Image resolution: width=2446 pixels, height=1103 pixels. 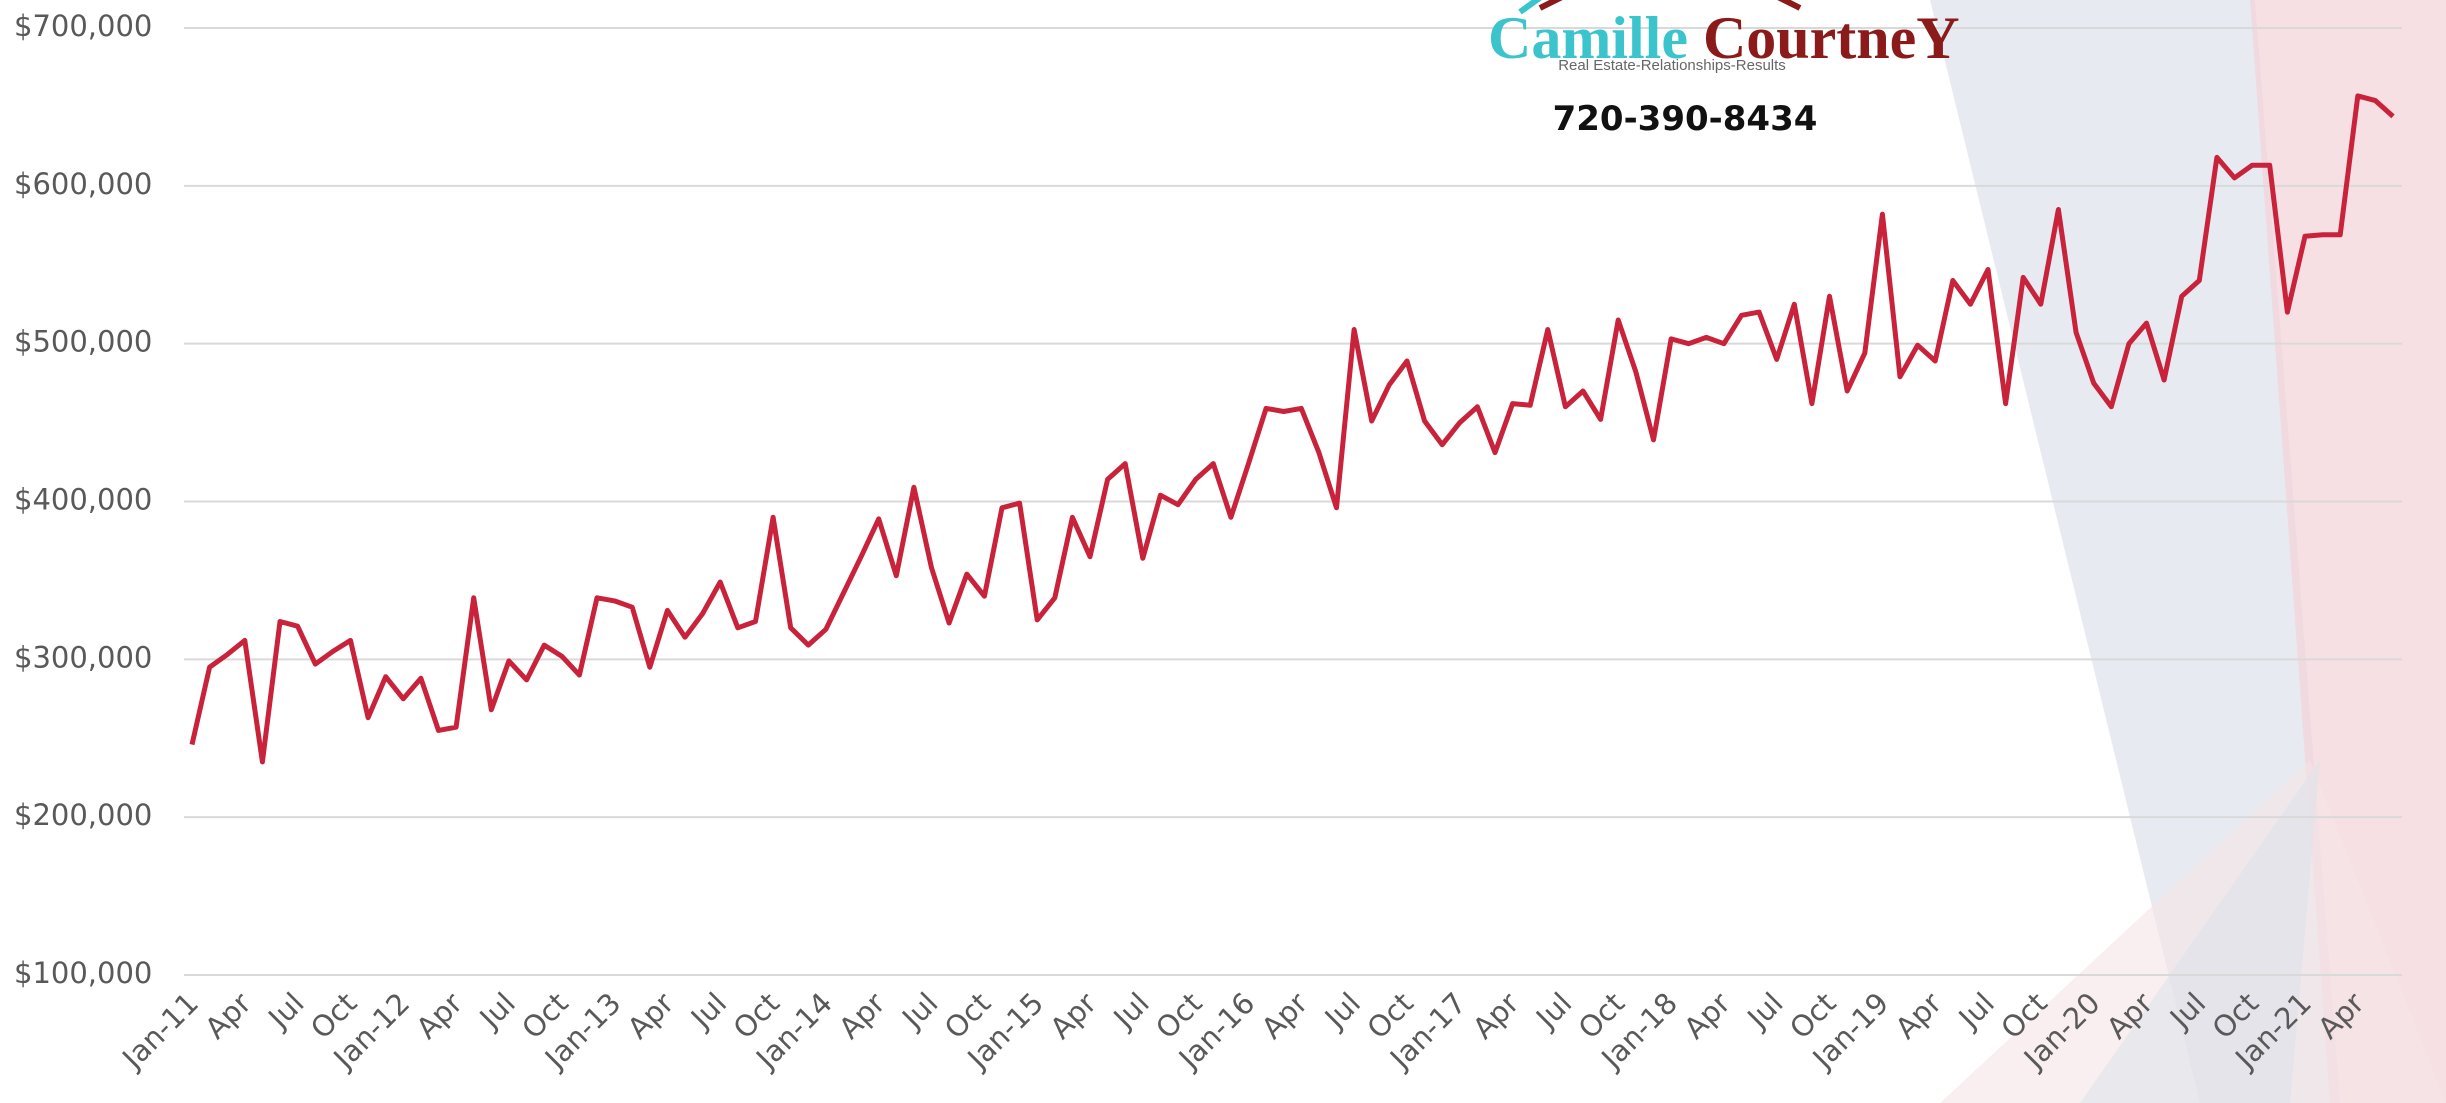 I want to click on logo-last-name: CourtneY, so click(x=1831, y=38).